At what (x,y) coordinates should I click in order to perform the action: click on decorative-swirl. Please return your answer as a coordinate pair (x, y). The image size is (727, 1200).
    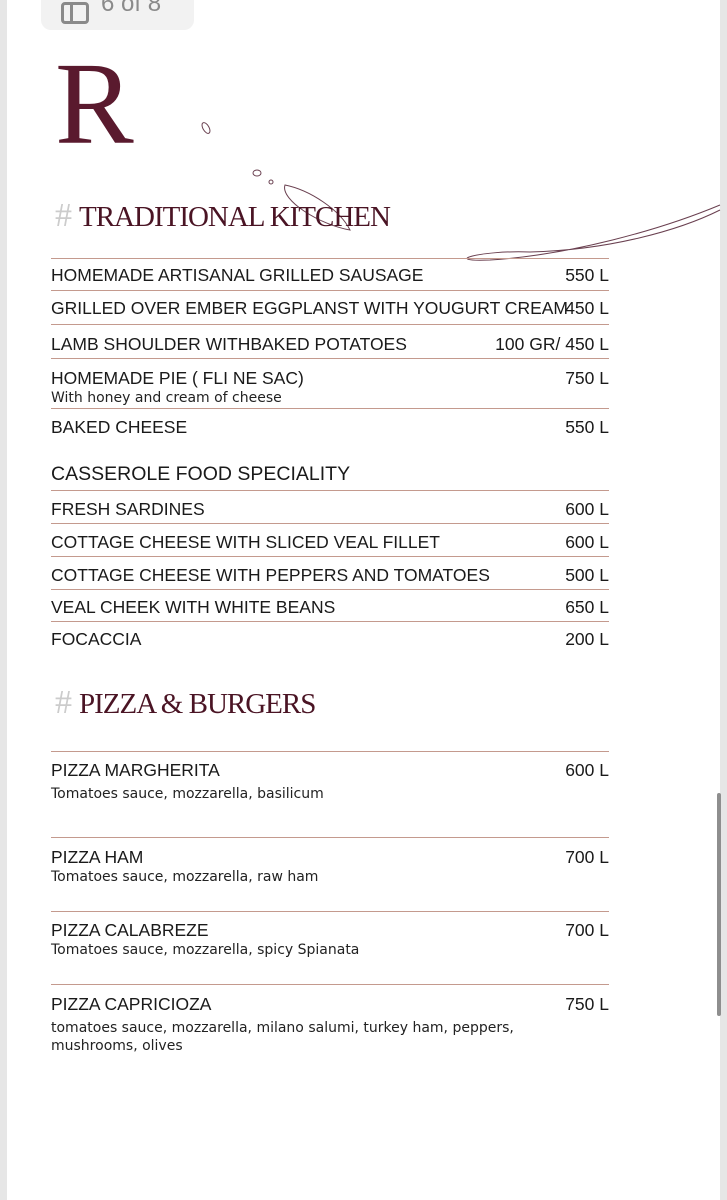
    Looking at the image, I should click on (461, 191).